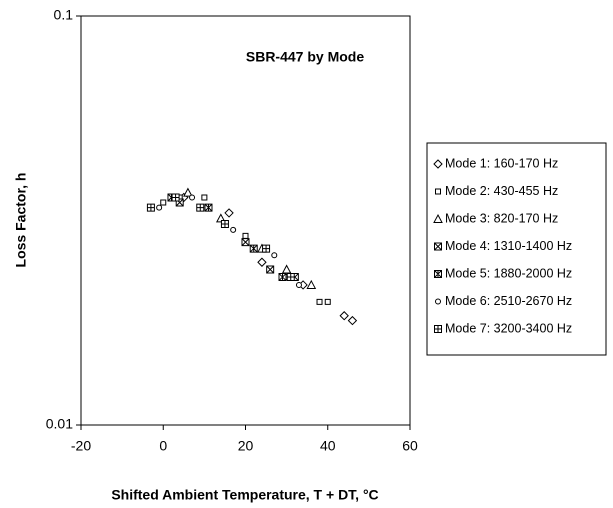 This screenshot has width=613, height=508. What do you see at coordinates (508, 246) in the screenshot?
I see `legend-label: Mode 4: 1310-1400 Hz` at bounding box center [508, 246].